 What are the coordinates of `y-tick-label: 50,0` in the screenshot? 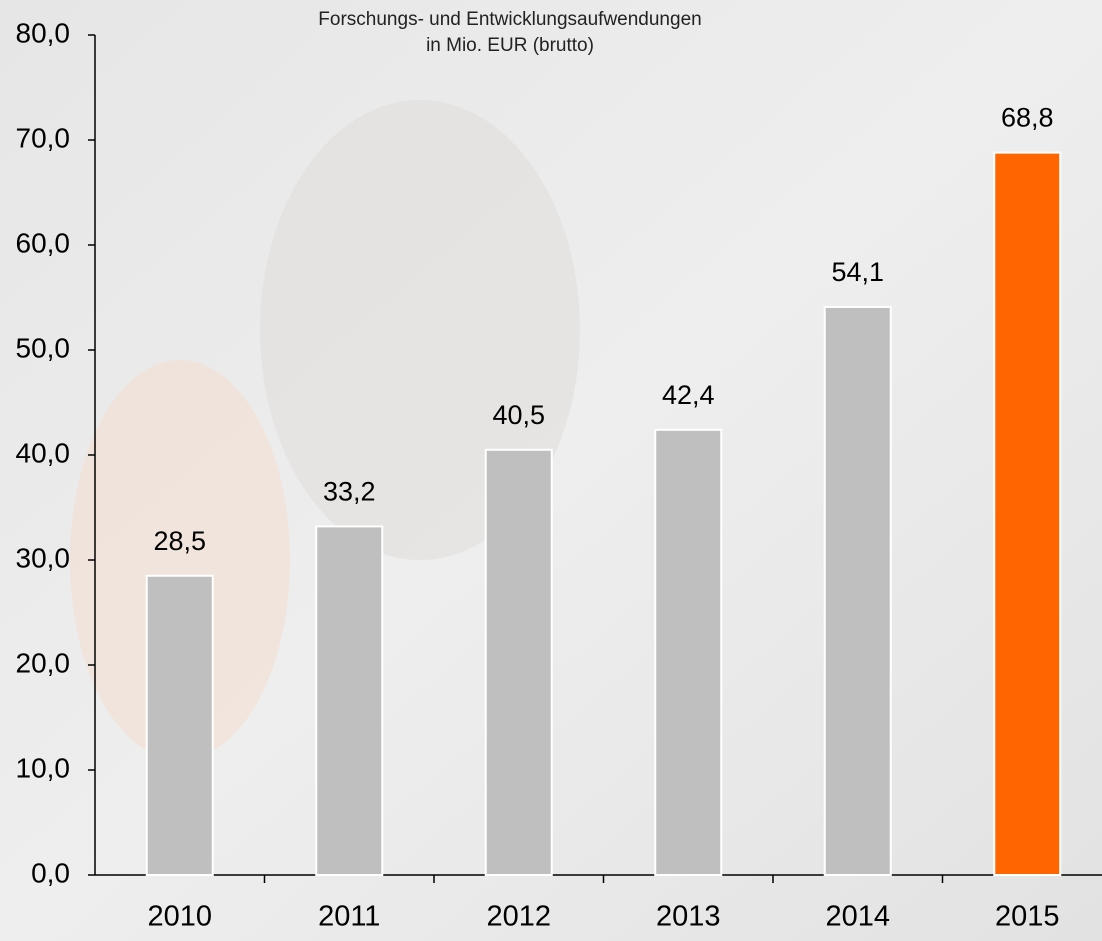 It's located at (43, 347).